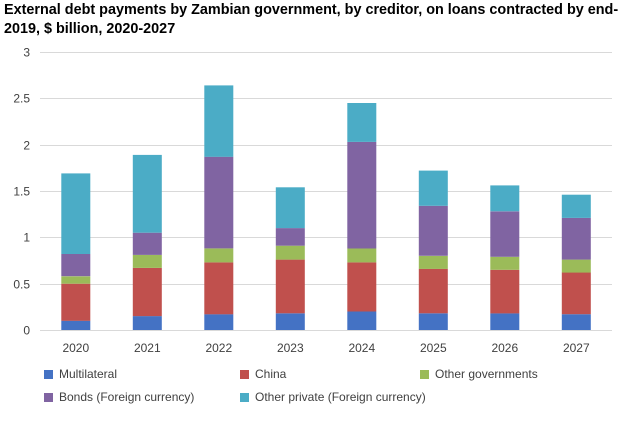 The height and width of the screenshot is (424, 640). What do you see at coordinates (147, 323) in the screenshot?
I see `bar-segment-multilateral-2021` at bounding box center [147, 323].